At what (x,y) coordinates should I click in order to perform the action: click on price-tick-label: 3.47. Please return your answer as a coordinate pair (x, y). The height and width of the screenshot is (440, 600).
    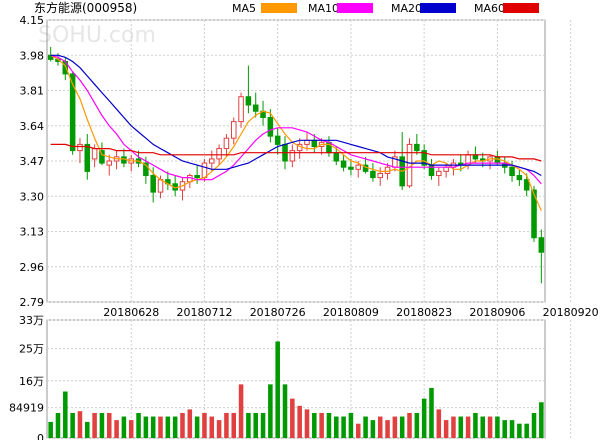
    Looking at the image, I should click on (32, 161).